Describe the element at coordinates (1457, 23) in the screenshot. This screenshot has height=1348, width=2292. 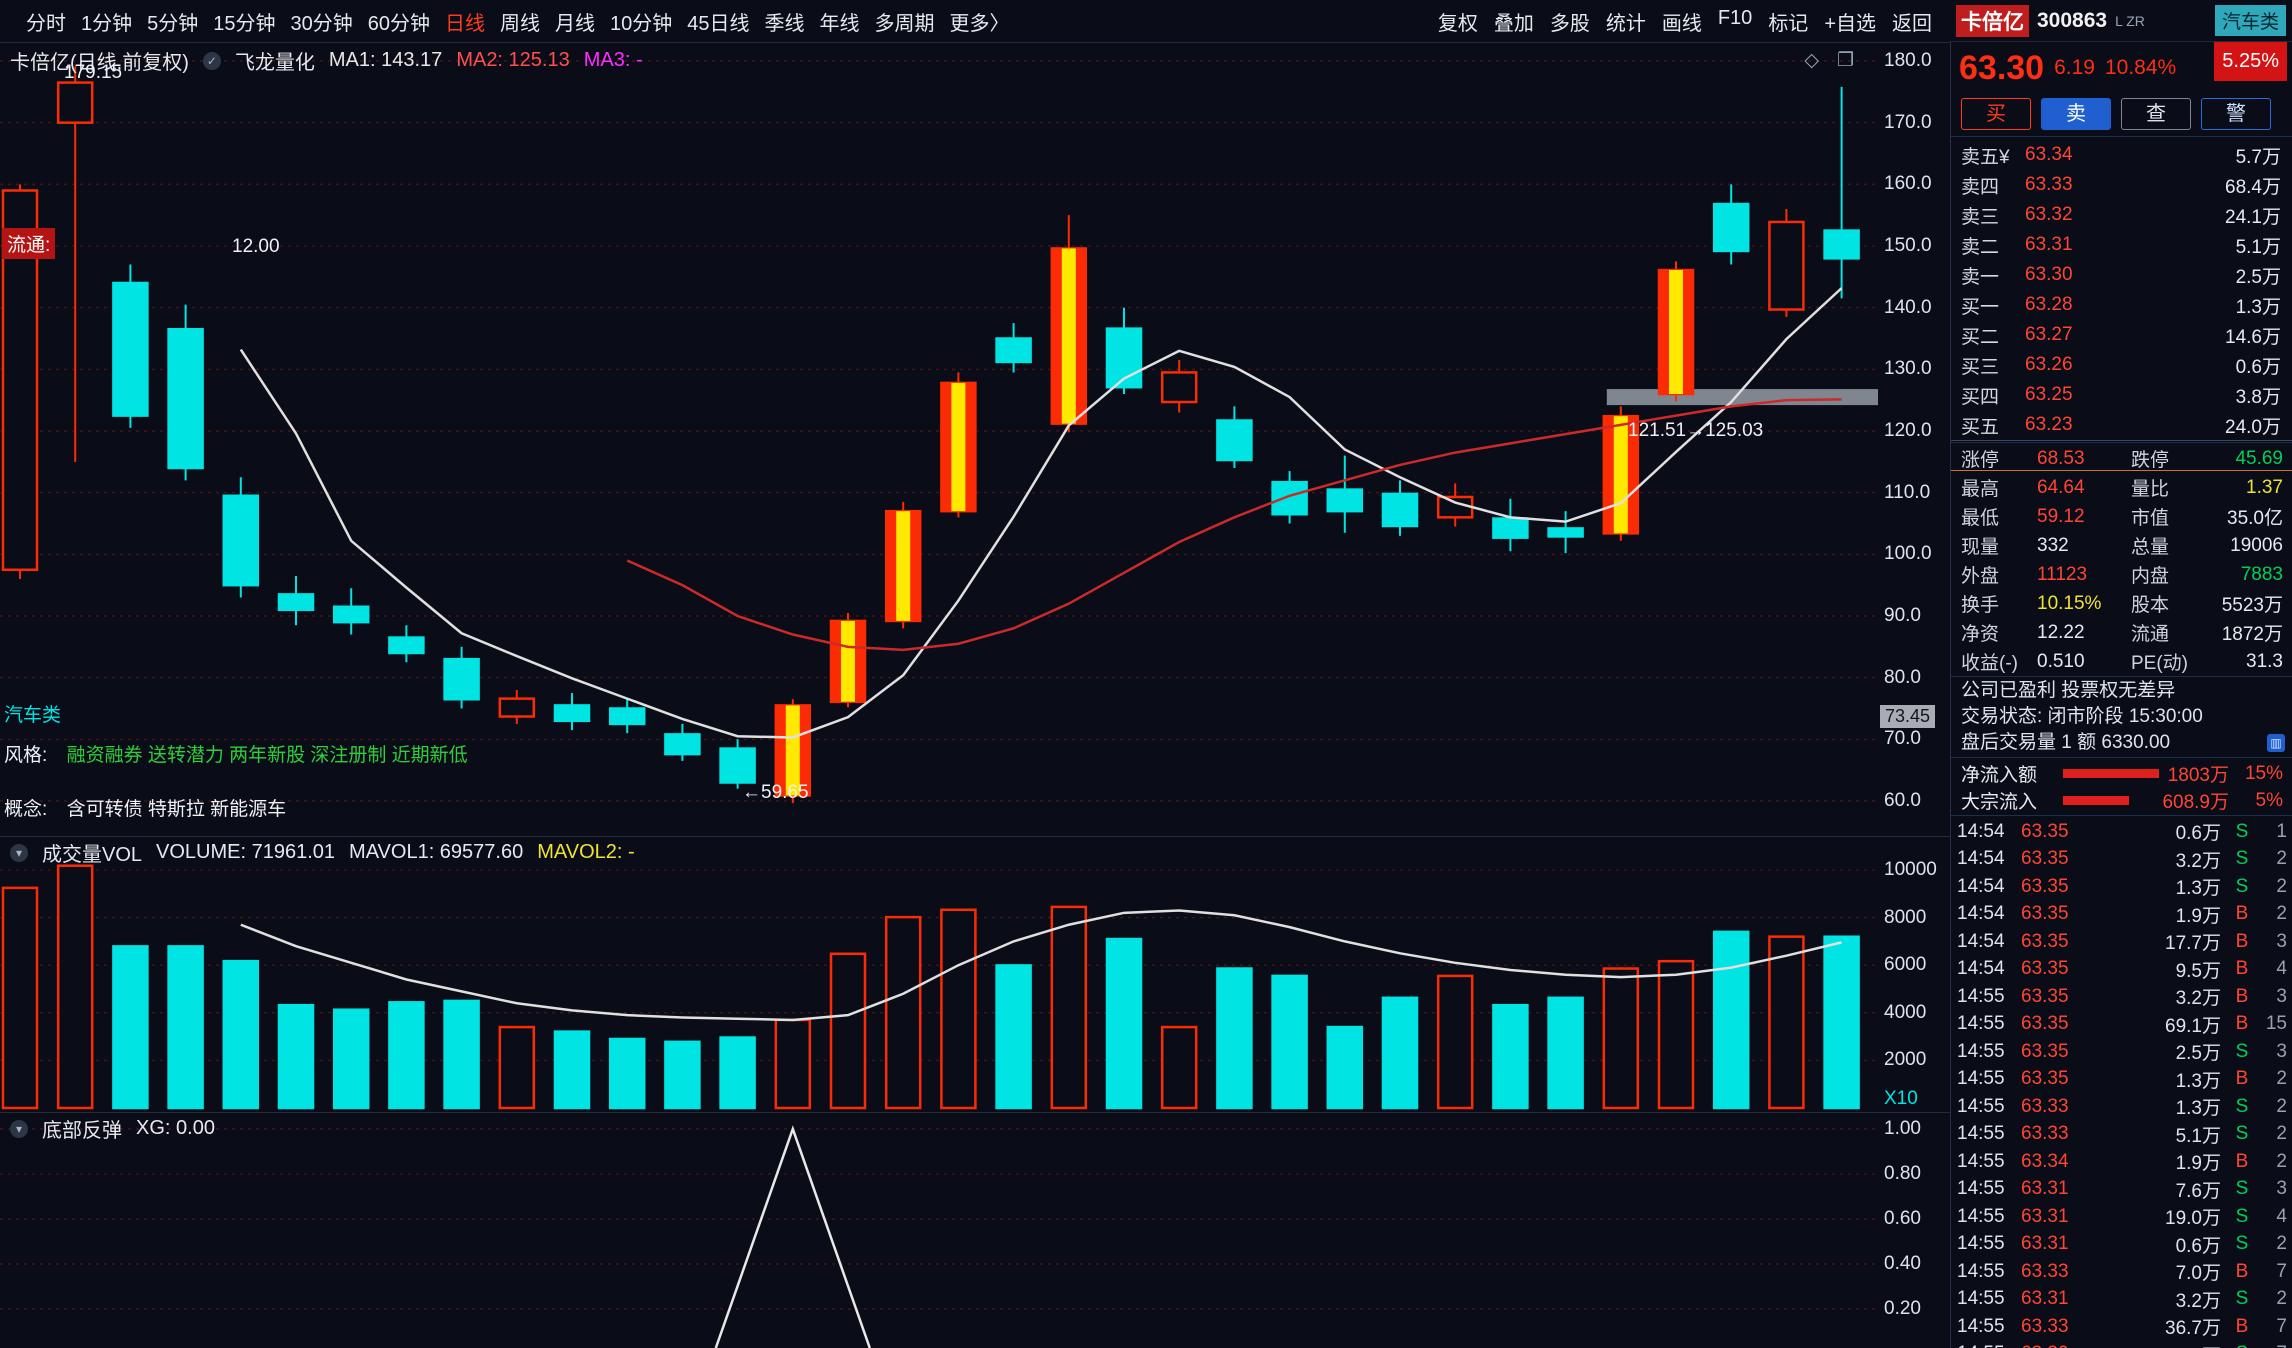
I see `toolbar-menu-item: 复权` at that location.